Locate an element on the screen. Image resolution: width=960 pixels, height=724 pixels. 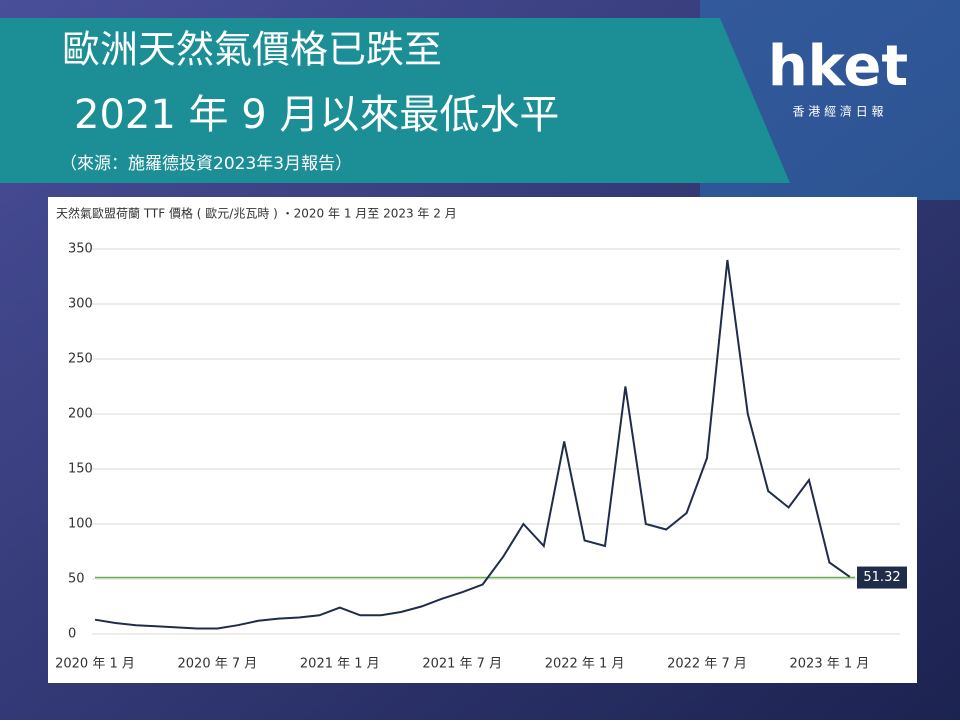
y-tick-label: 100 is located at coordinates (80, 524).